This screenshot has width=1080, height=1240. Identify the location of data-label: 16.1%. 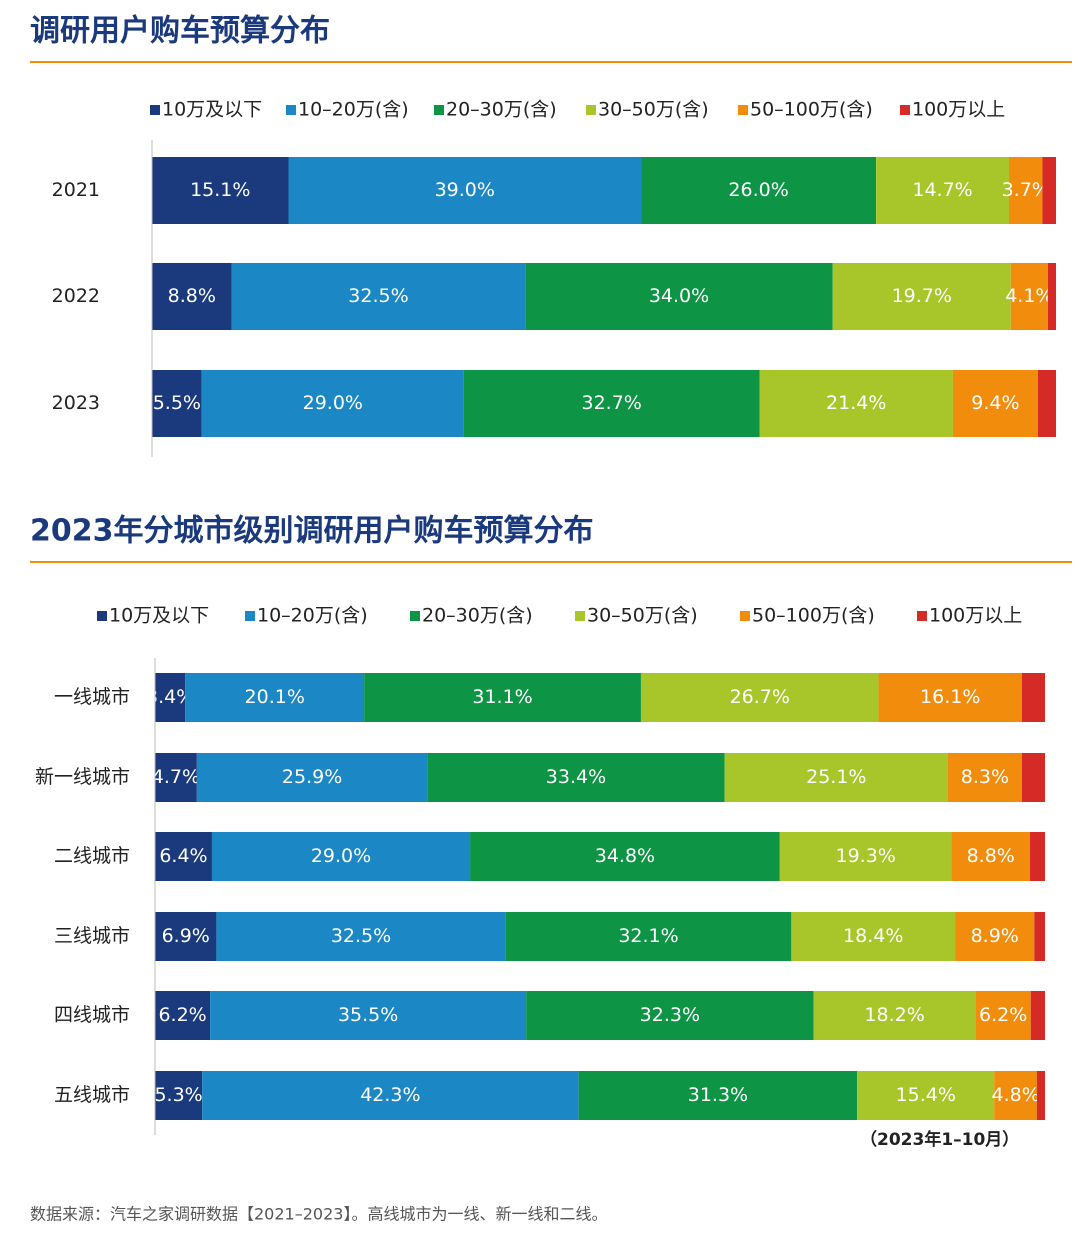
(950, 697).